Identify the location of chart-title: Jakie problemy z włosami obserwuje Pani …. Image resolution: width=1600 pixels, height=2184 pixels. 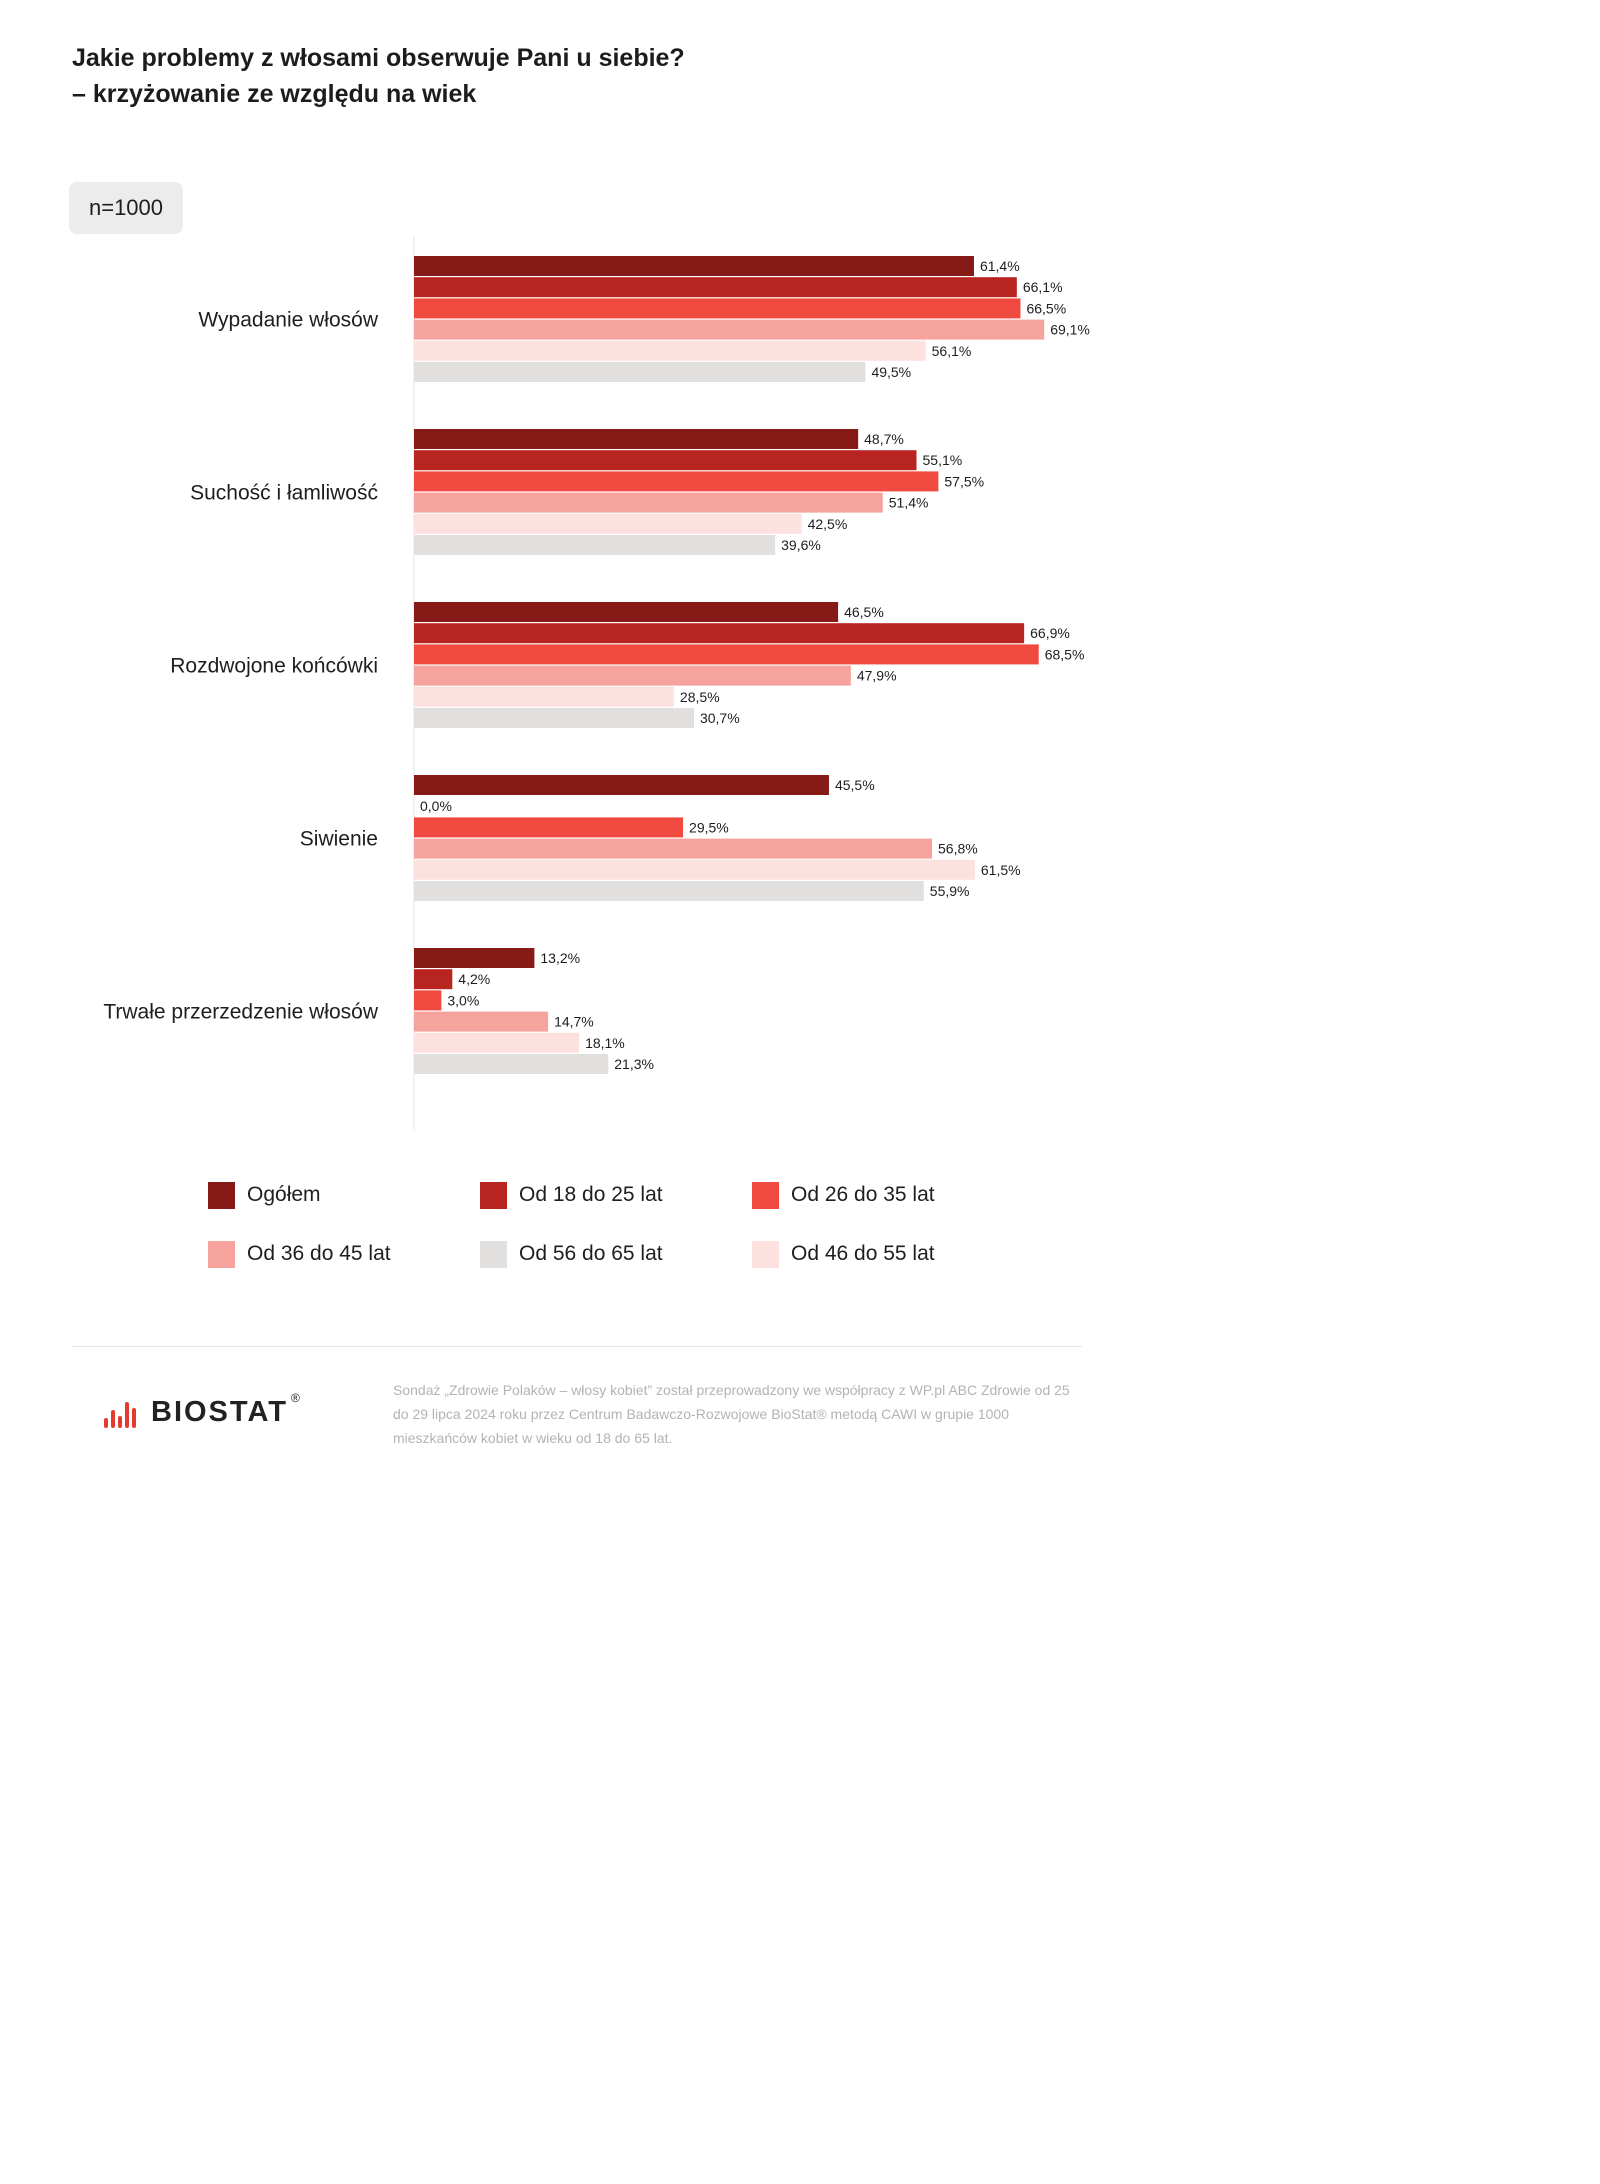
(572, 76).